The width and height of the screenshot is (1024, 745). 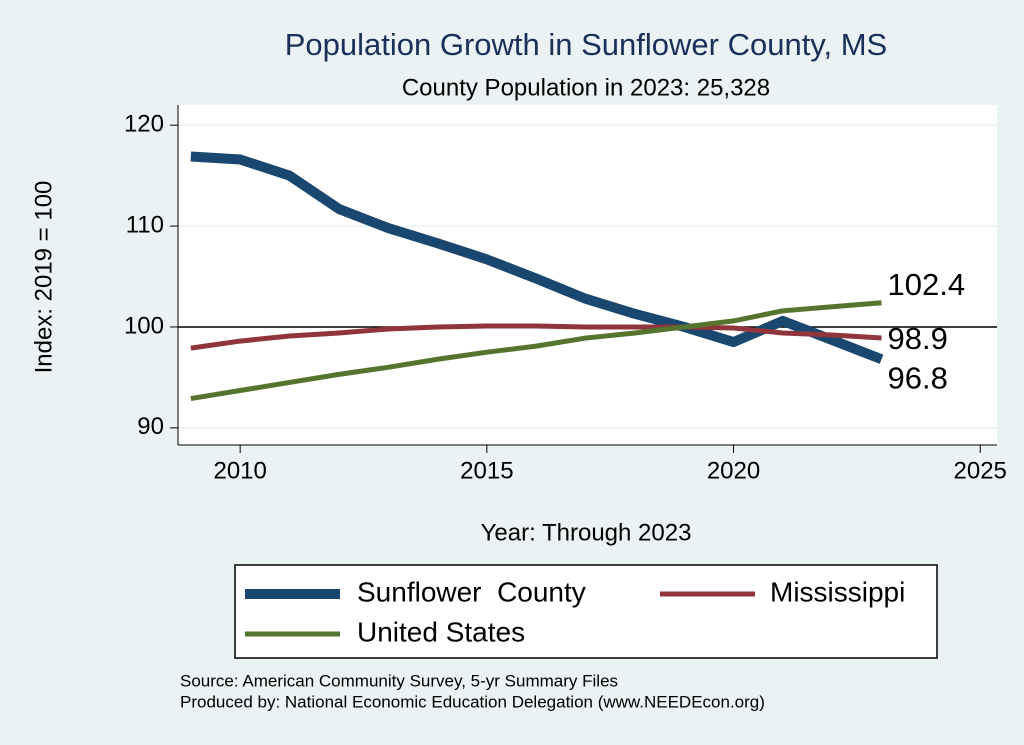 What do you see at coordinates (918, 338) in the screenshot?
I see `end-label: 98.9` at bounding box center [918, 338].